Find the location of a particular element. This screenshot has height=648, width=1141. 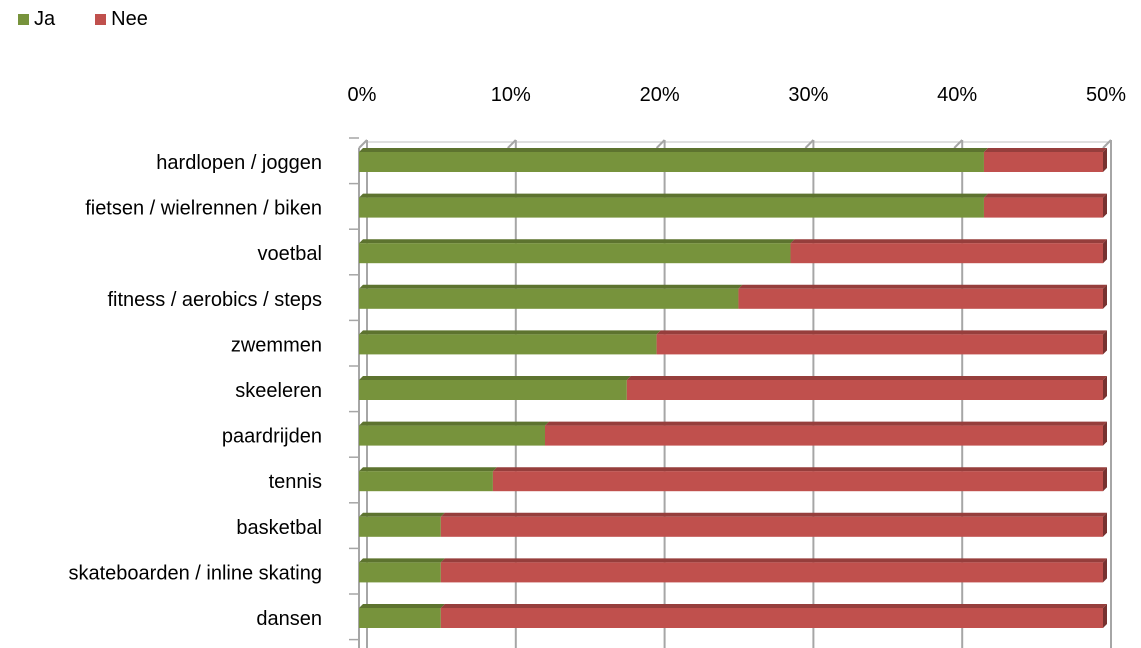

legend: Ja Nee is located at coordinates (83, 19).